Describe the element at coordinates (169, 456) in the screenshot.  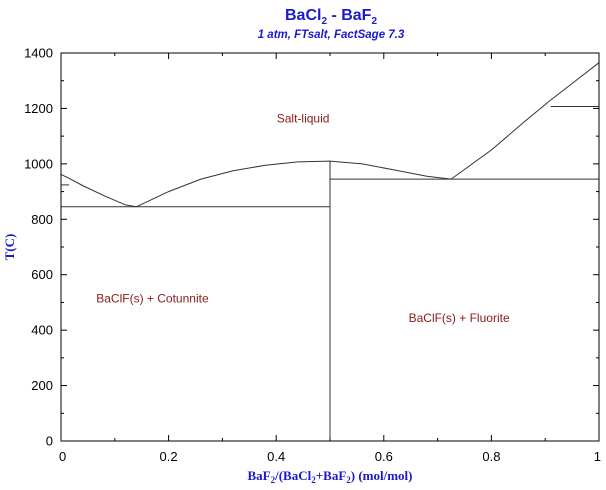
I see `x-tick-label: 0.2` at that location.